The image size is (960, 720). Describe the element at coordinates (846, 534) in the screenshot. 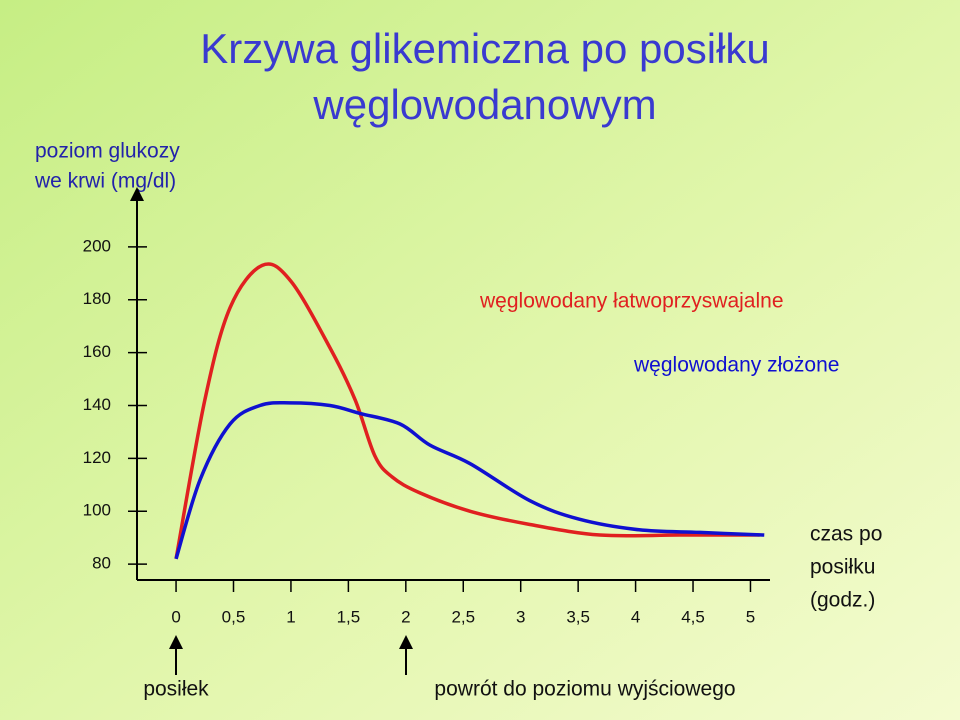

I see `x-axis-label: czas po` at that location.